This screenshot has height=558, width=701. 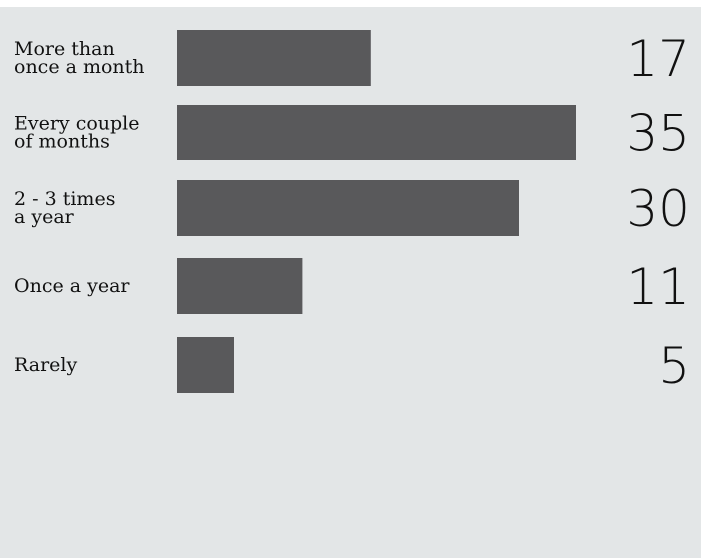 I want to click on category-label: Every couple of months, so click(x=77, y=133).